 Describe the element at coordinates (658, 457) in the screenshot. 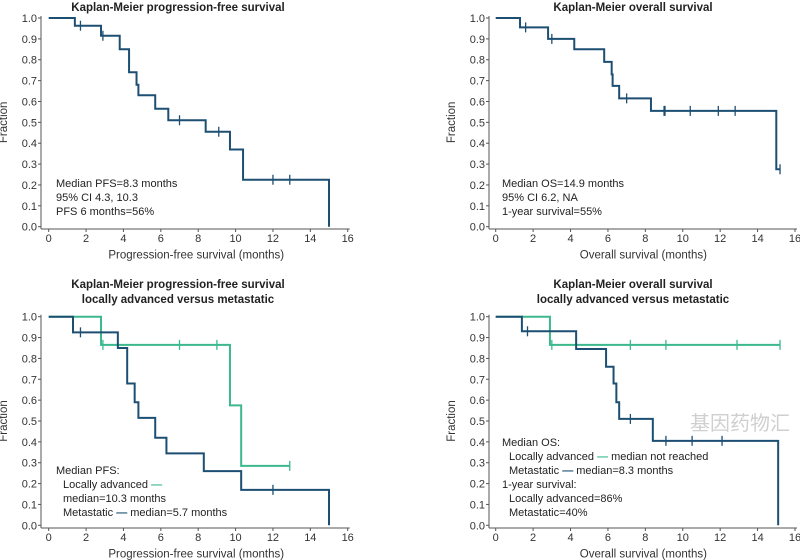

I see `annotation-text: median not reached` at that location.